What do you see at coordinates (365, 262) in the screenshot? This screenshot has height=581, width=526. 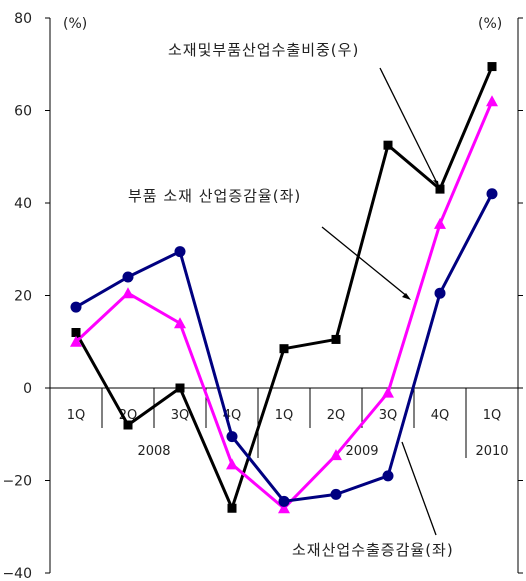 I see `annotation-parts-growth-pointer` at bounding box center [365, 262].